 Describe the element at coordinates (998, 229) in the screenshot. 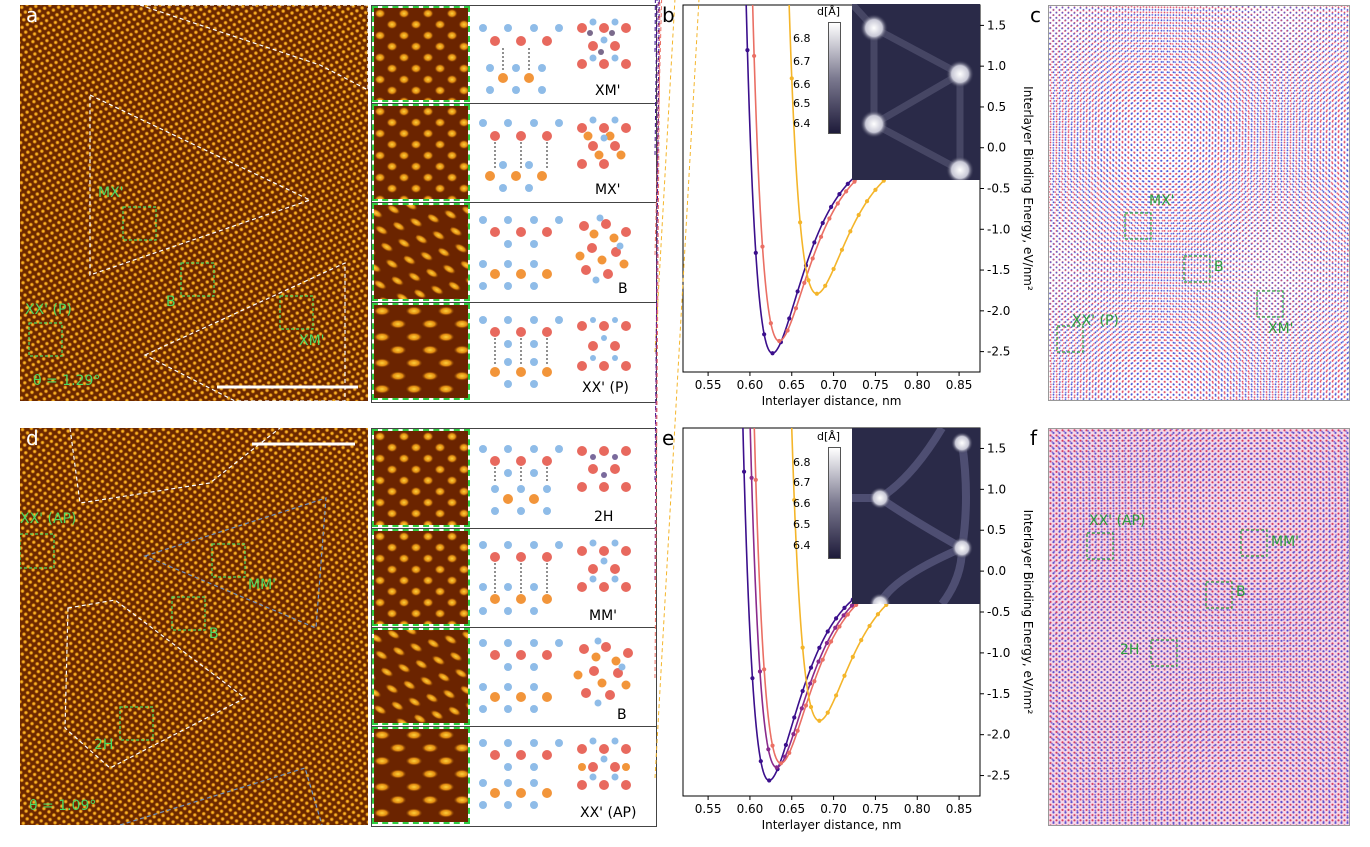

I see `y-tick-label-b-5: -1.0` at that location.